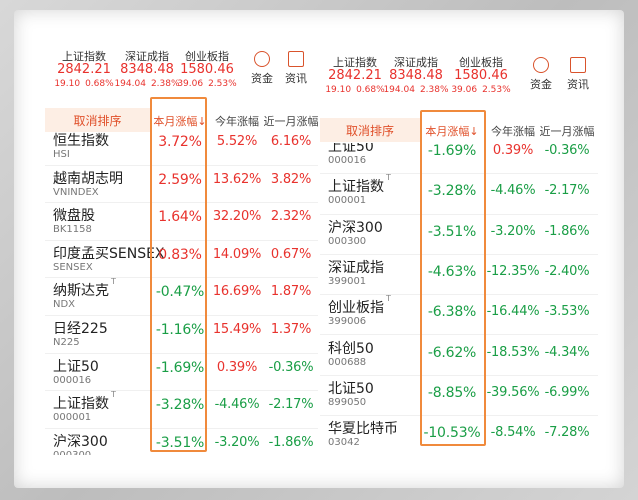 Image resolution: width=638 pixels, height=500 pixels. Describe the element at coordinates (181, 149) in the screenshot. I see `table-row: 恒生指数 HSI 3.72% 5.52% 6.16%` at that location.